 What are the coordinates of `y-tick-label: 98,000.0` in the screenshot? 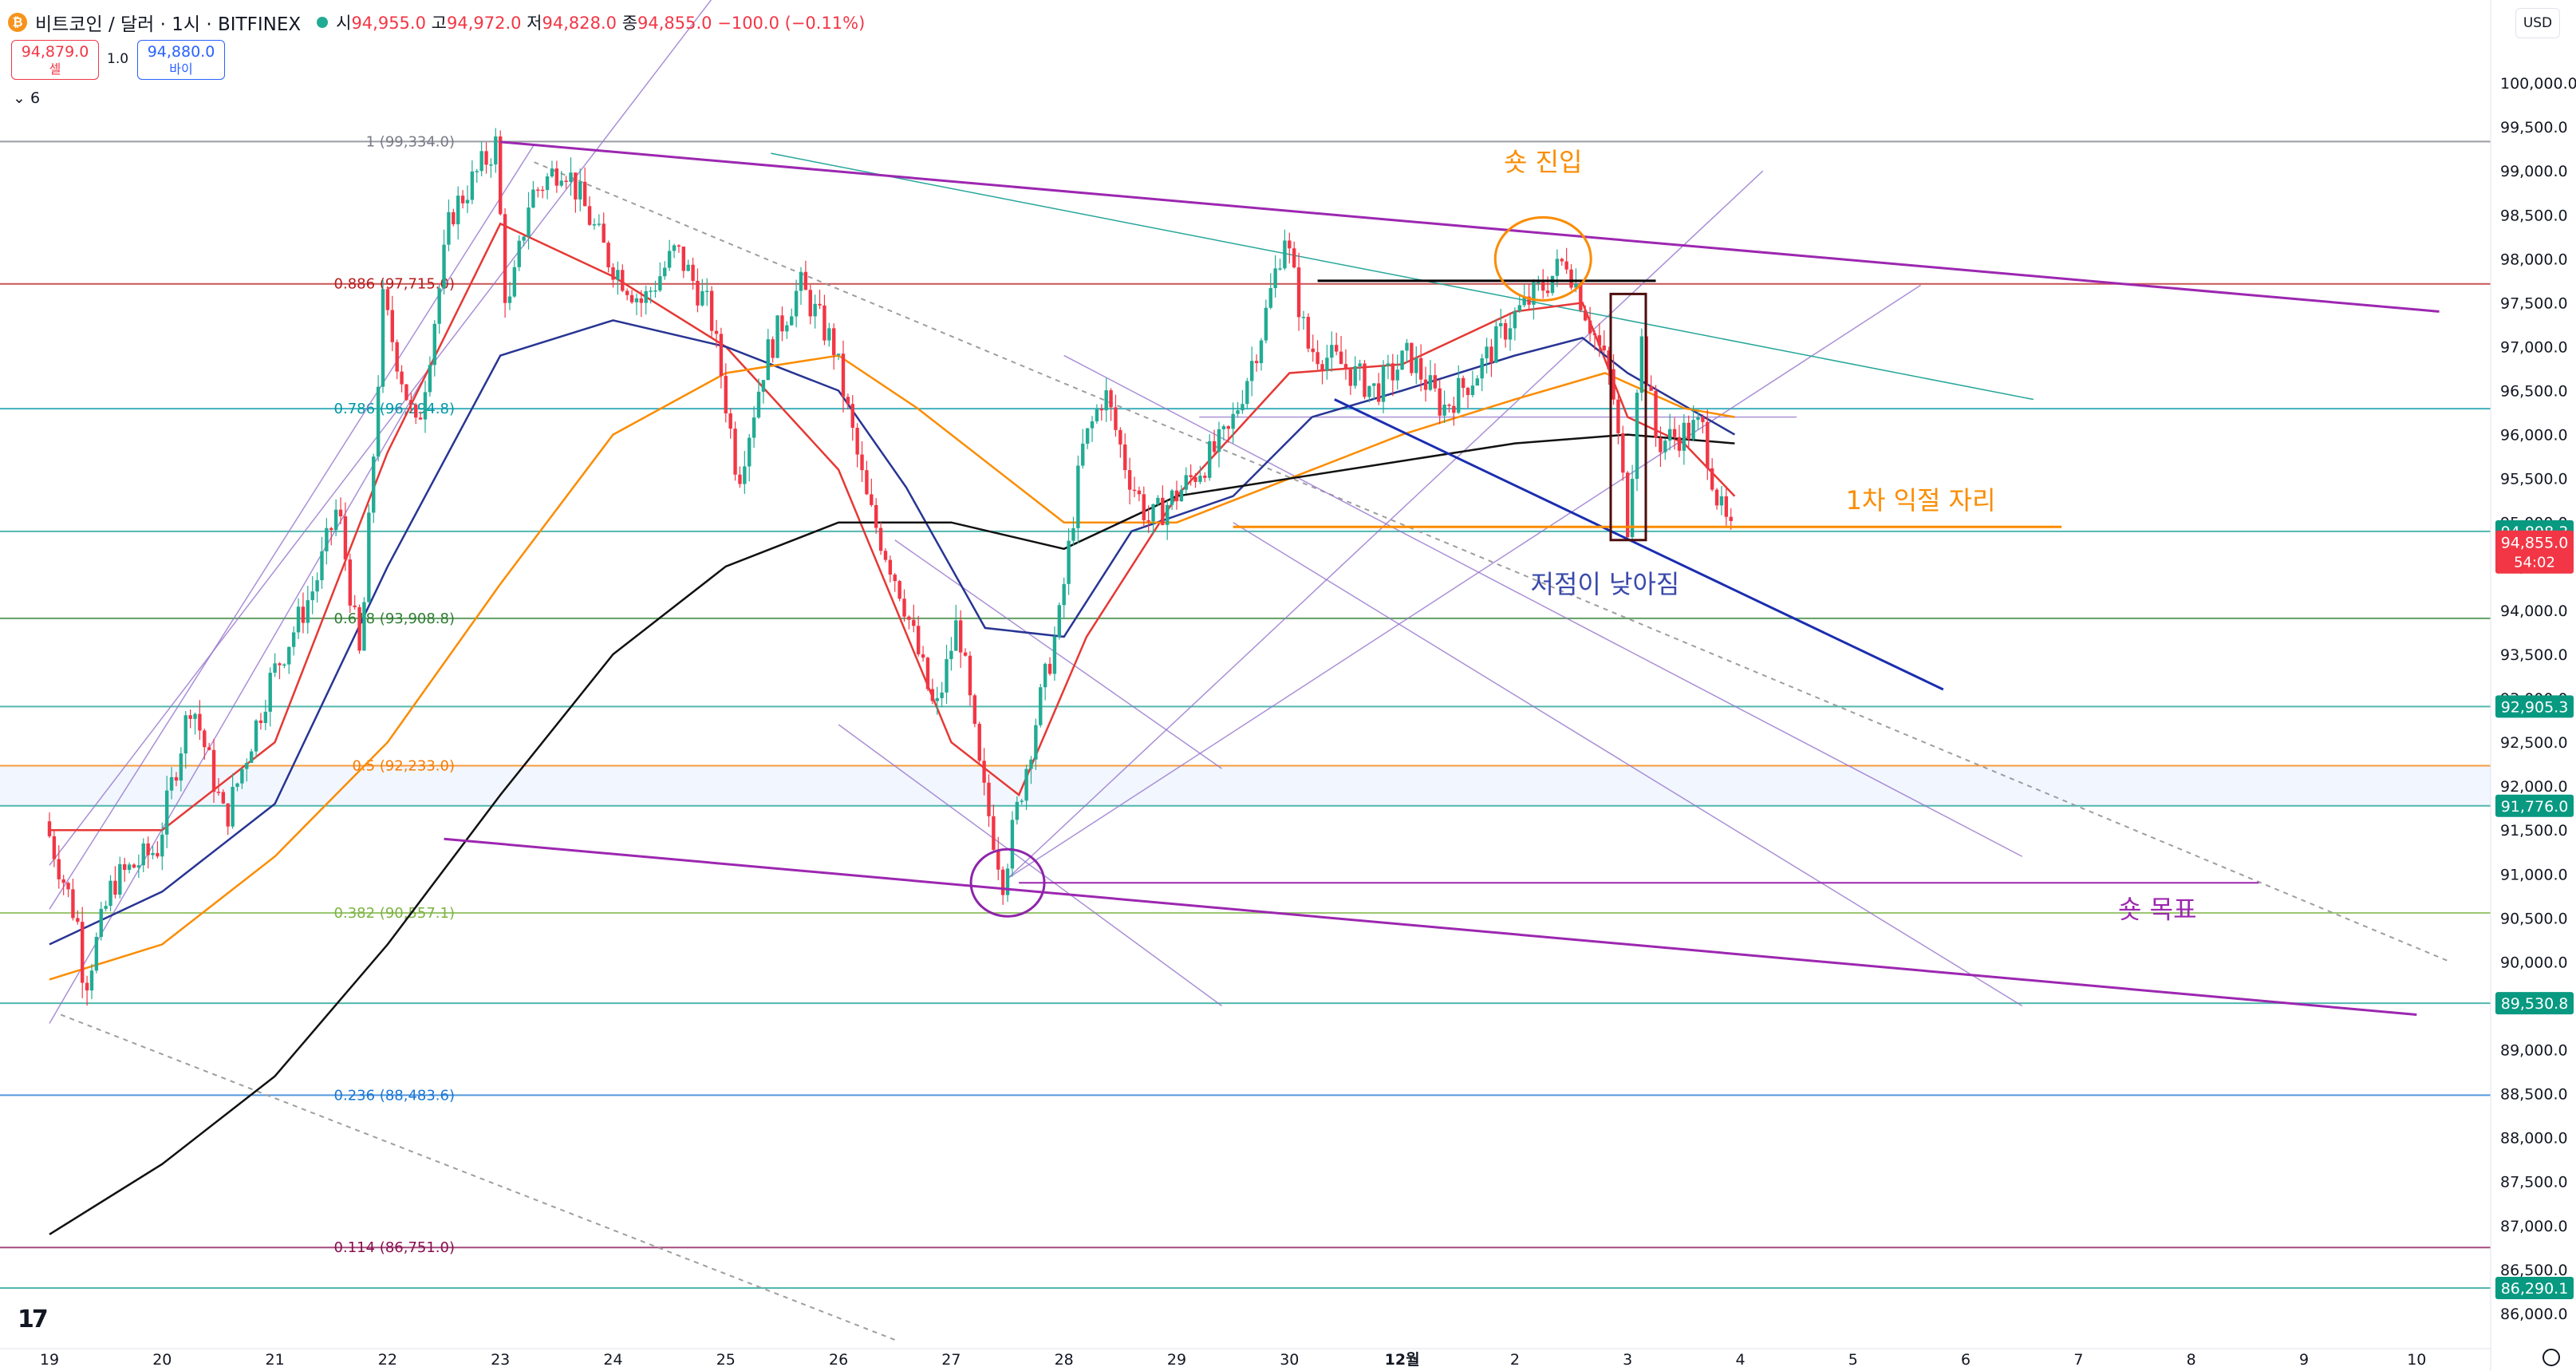 It's located at (2534, 259).